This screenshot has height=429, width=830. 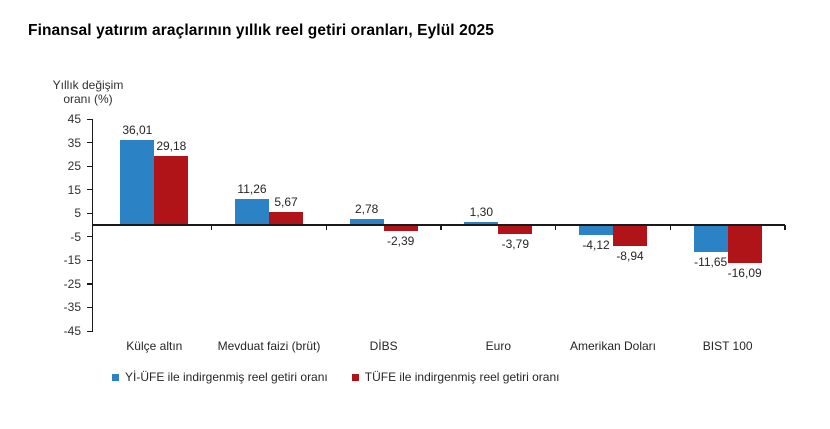 What do you see at coordinates (400, 240) in the screenshot?
I see `bar-value-label: -2,39` at bounding box center [400, 240].